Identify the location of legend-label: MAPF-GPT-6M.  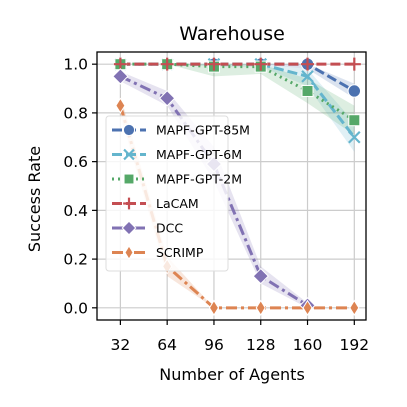
(199, 154).